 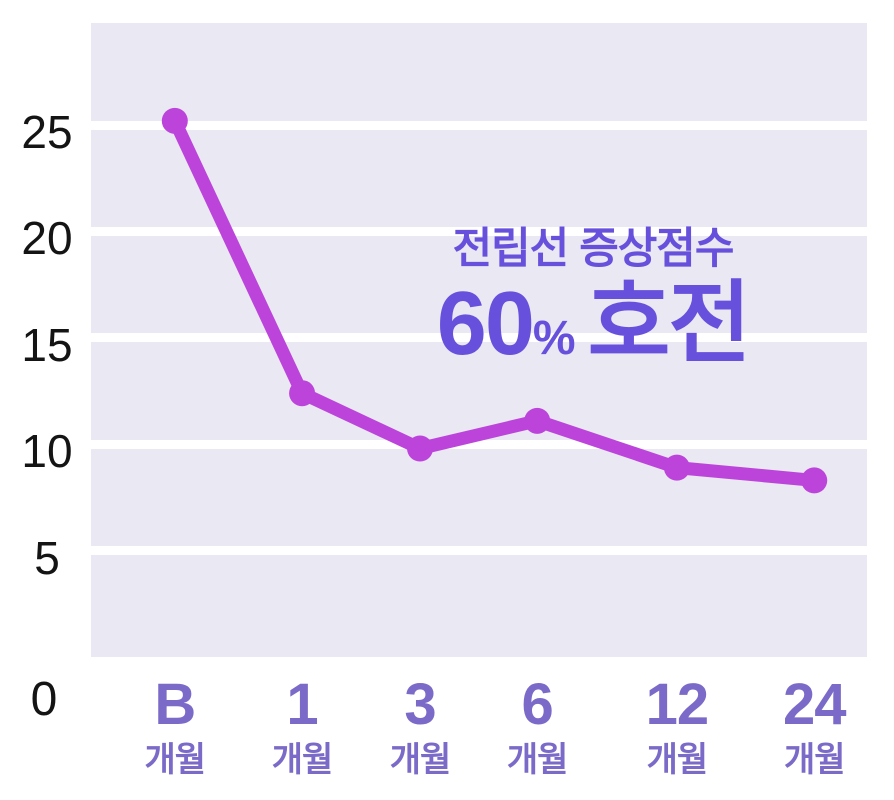 I want to click on x-tick-number: 6, so click(x=537, y=704).